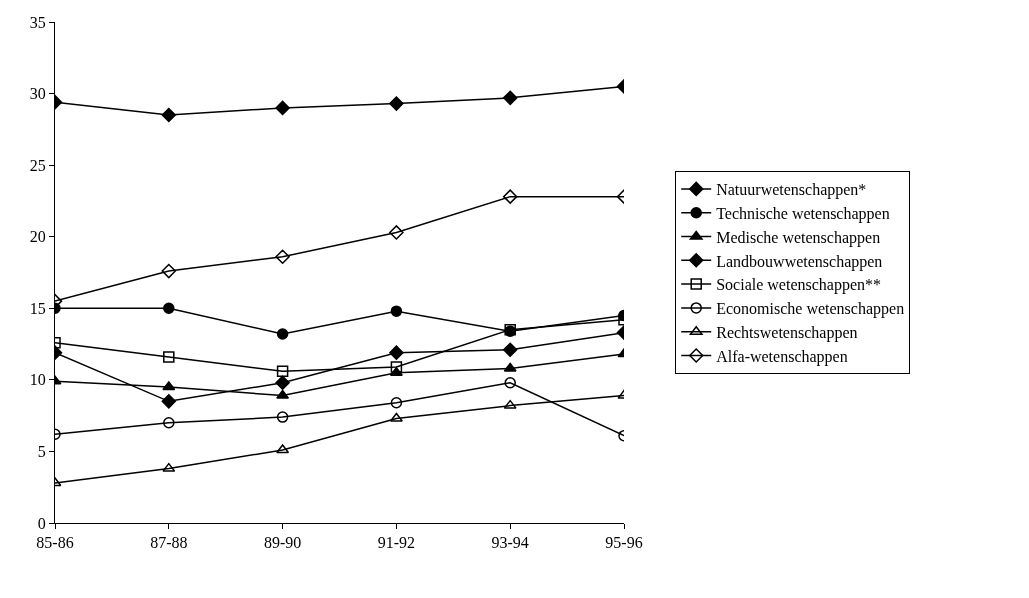  I want to click on x-tick-label: 87-88, so click(169, 543).